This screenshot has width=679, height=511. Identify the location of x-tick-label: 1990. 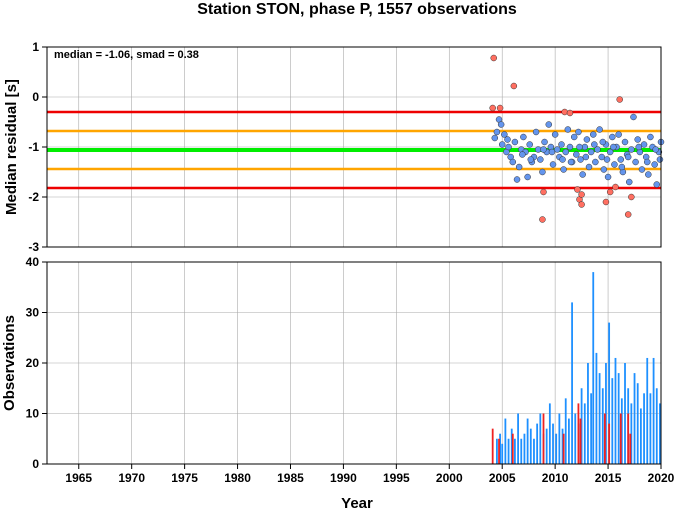
(343, 478).